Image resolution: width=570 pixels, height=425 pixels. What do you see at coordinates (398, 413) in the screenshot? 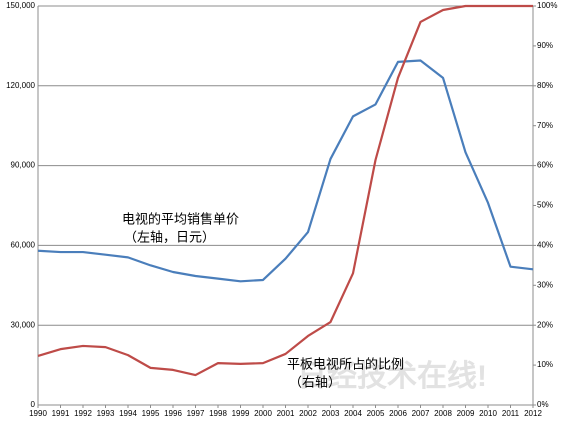
I see `x-tick-label: 2006` at bounding box center [398, 413].